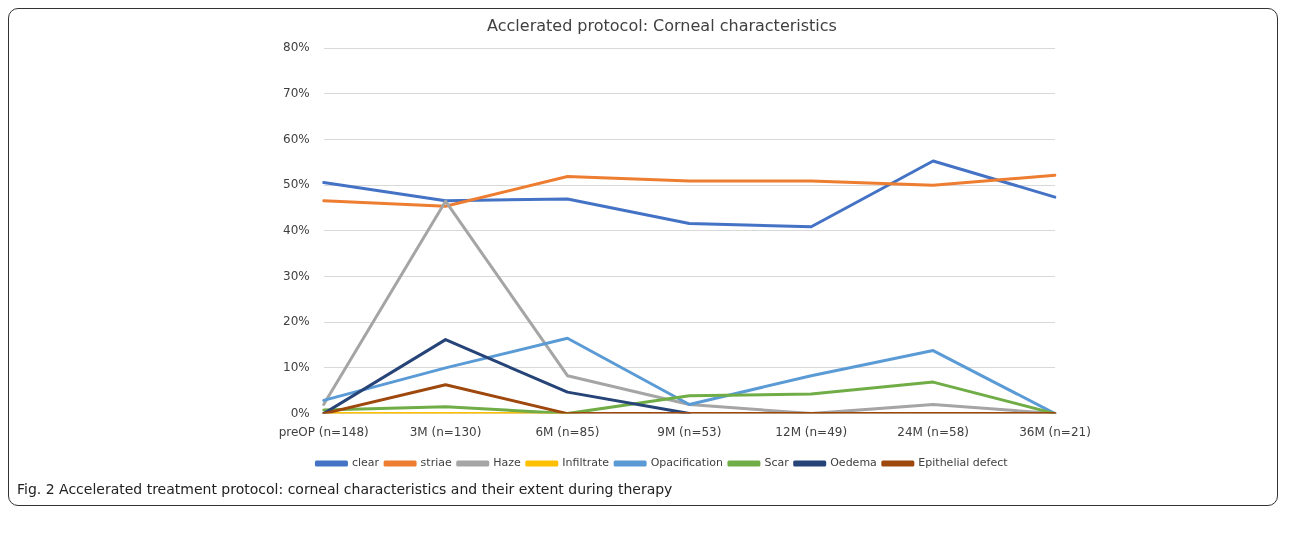 Image resolution: width=1293 pixels, height=537 pixels. Describe the element at coordinates (323, 431) in the screenshot. I see `x-tick-label: preOP (n=148)` at that location.